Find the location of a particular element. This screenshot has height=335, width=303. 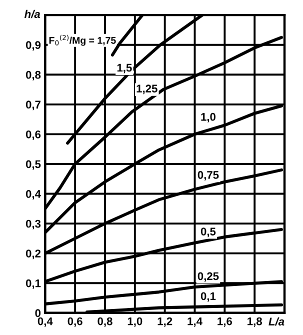

annotation: 0,5 is located at coordinates (208, 233).